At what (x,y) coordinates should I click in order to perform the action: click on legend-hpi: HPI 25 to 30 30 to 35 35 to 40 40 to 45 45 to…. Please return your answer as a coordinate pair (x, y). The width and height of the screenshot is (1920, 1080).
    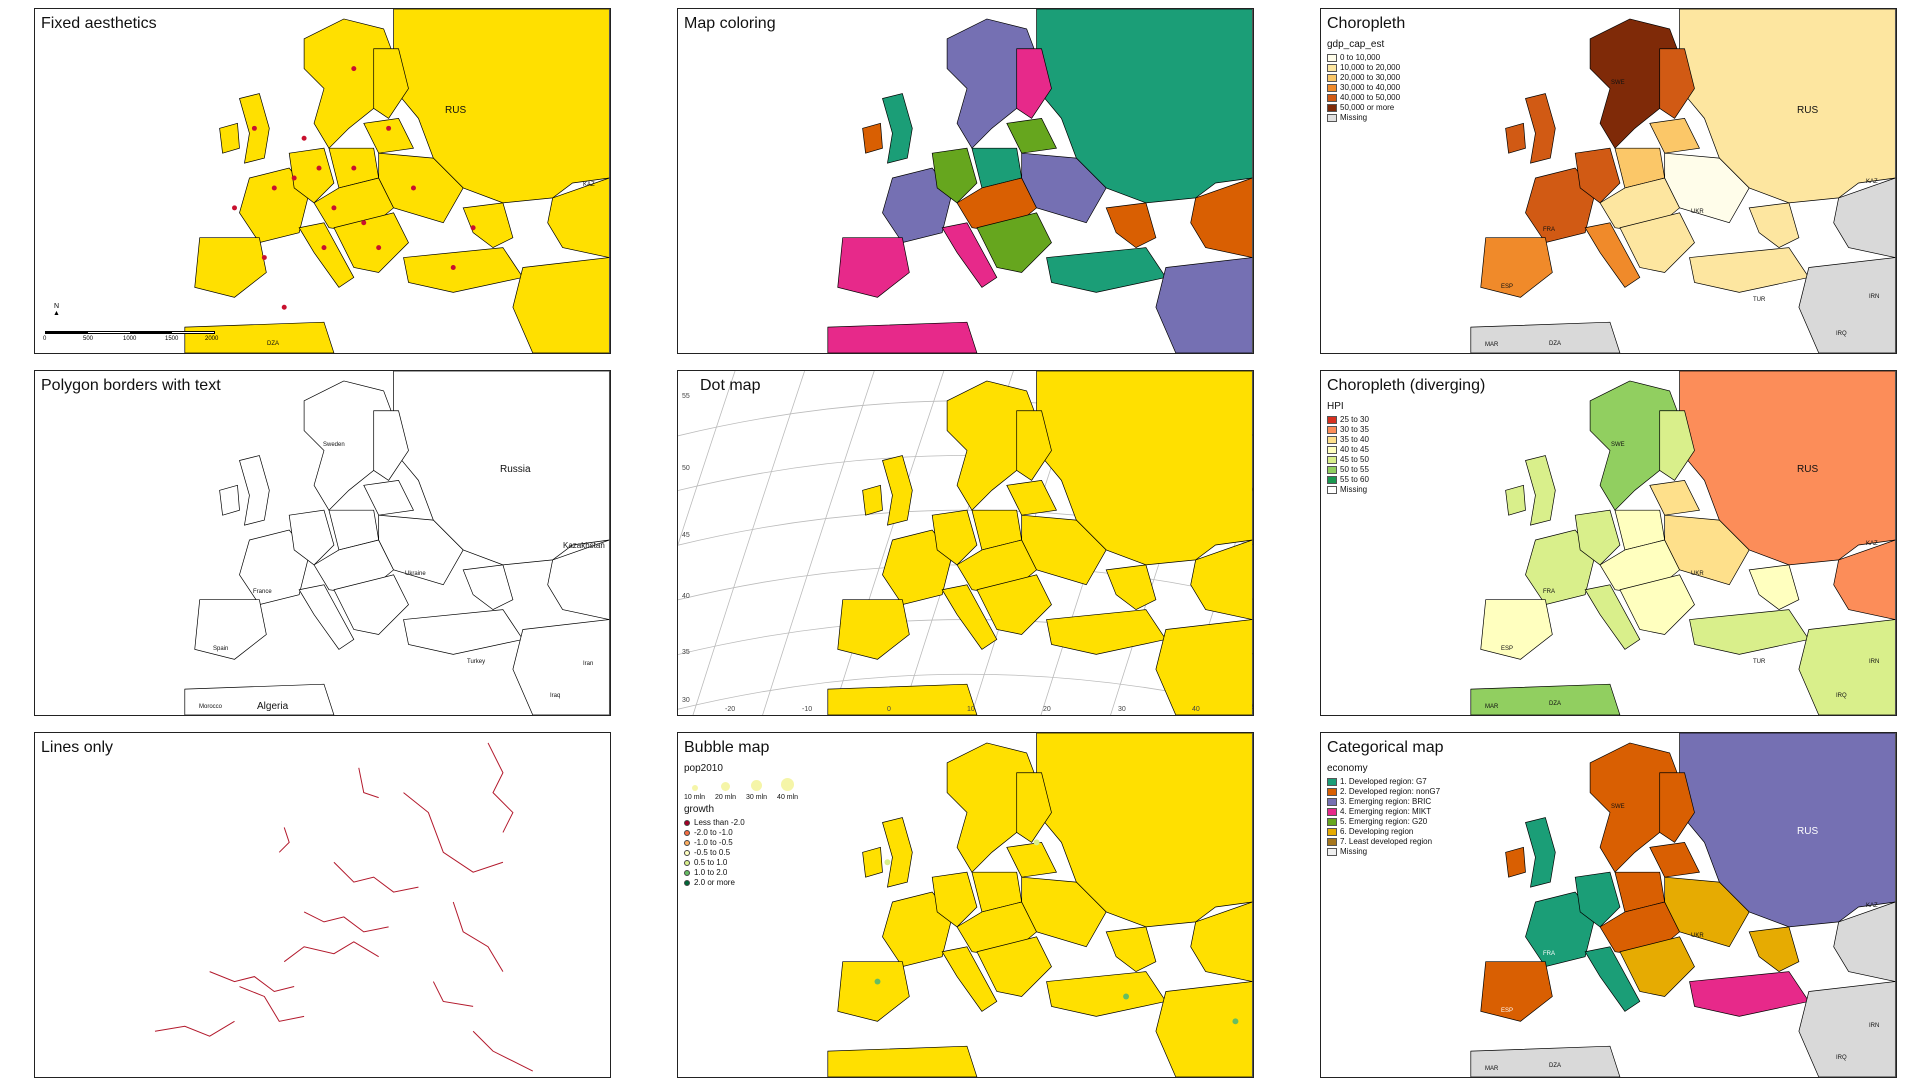
    Looking at the image, I should click on (1348, 448).